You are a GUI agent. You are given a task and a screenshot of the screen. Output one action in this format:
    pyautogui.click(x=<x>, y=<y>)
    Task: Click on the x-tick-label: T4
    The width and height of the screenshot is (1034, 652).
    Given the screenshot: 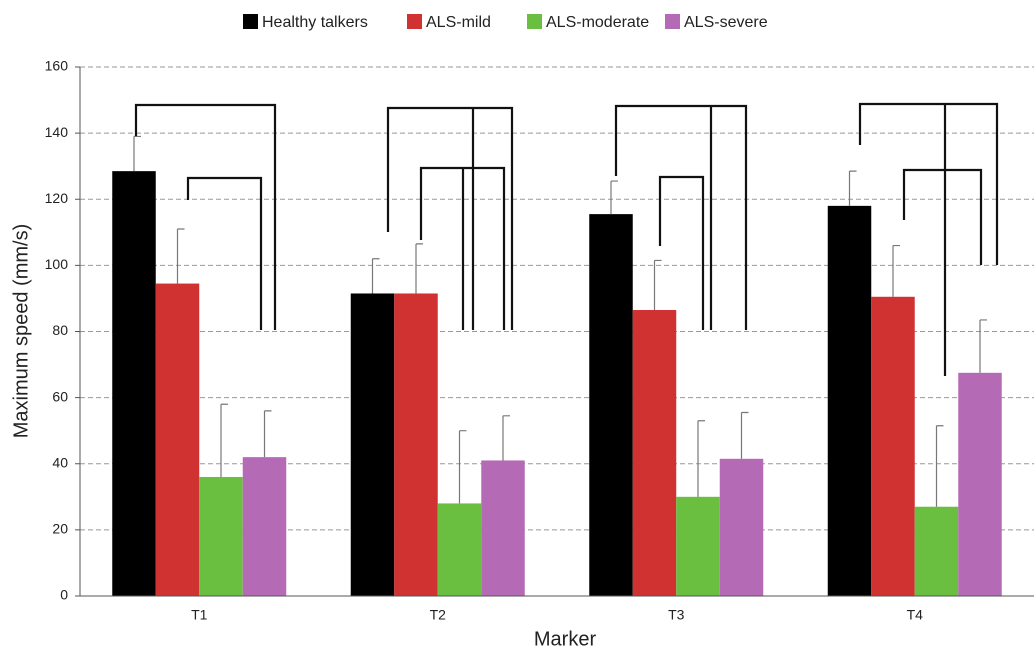 What is the action you would take?
    pyautogui.click(x=915, y=615)
    